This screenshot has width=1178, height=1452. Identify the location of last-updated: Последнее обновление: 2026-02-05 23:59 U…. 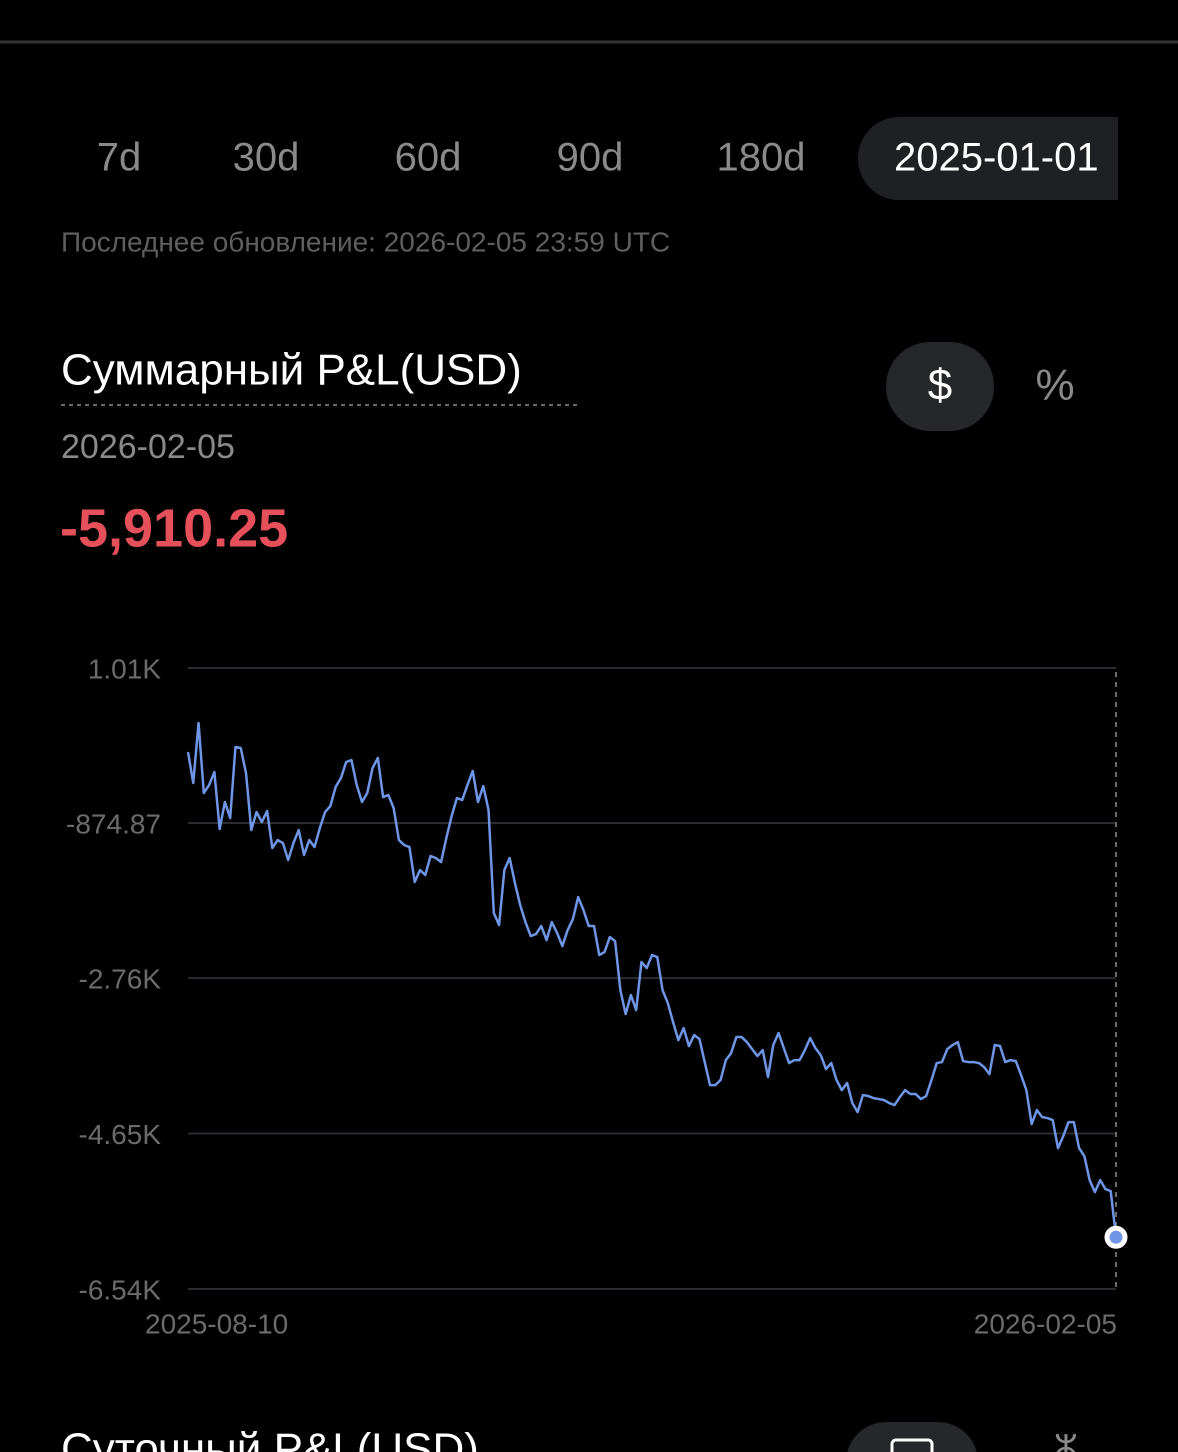
(365, 241).